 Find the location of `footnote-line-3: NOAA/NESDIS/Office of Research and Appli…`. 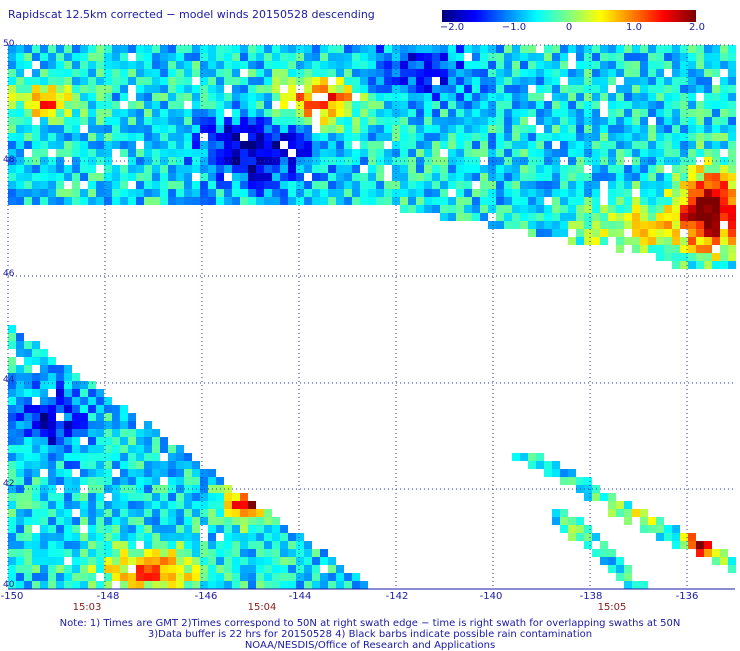

footnote-line-3: NOAA/NESDIS/Office of Research and Appli… is located at coordinates (370, 645).